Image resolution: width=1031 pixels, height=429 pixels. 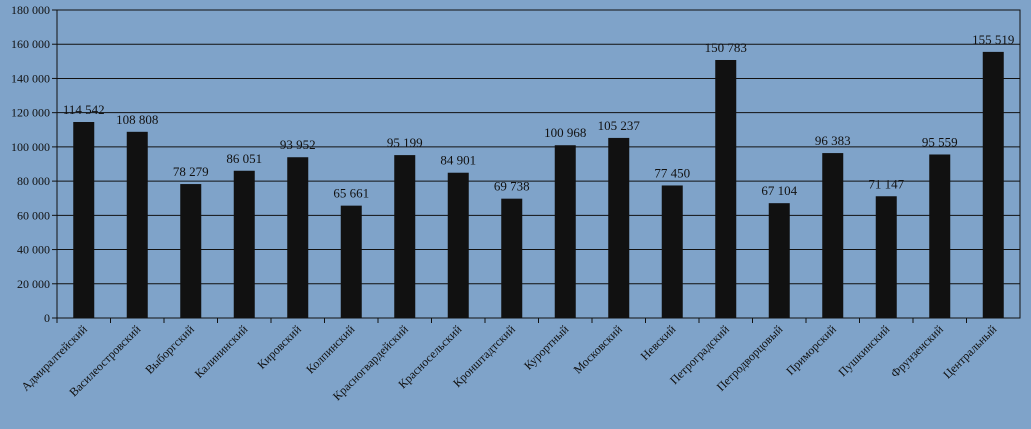 I want to click on value-label: 71 147, so click(x=886, y=183).